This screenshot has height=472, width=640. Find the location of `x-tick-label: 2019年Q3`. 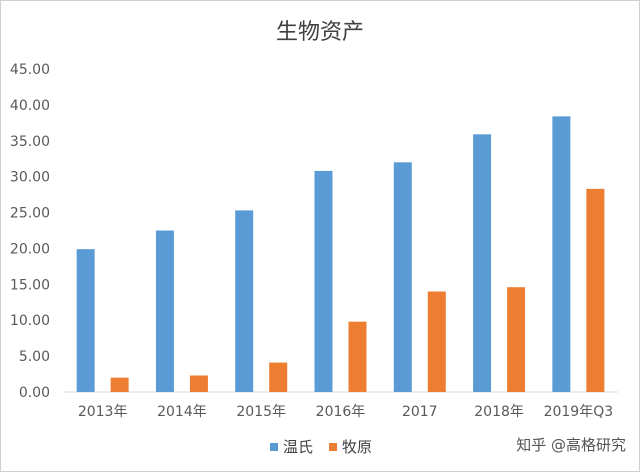

x-tick-label: 2019年Q3 is located at coordinates (579, 412).